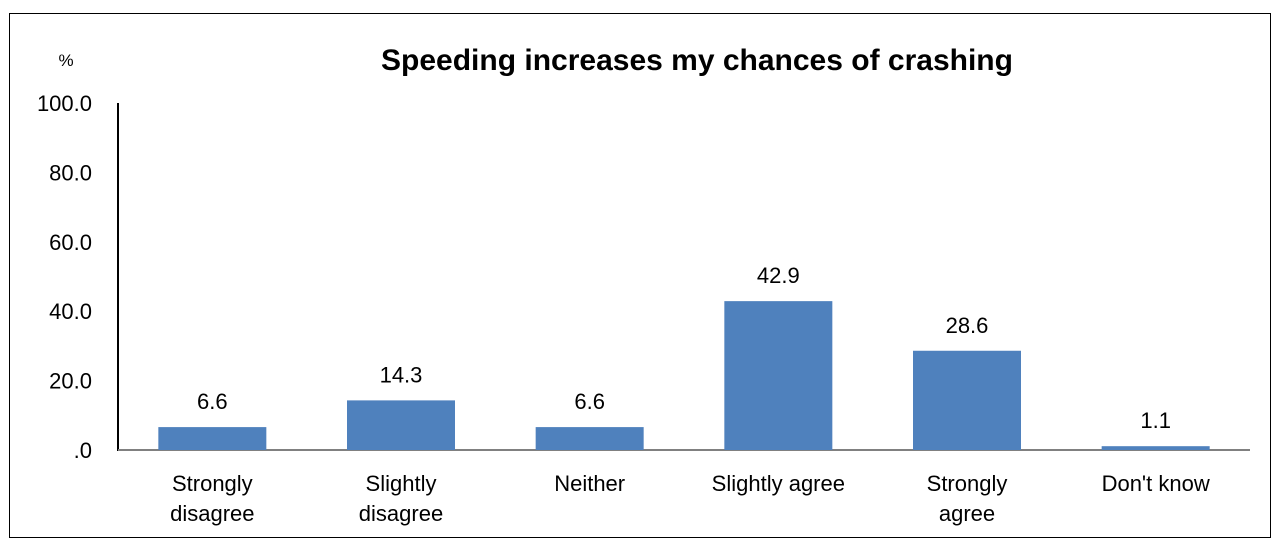  Describe the element at coordinates (212, 498) in the screenshot. I see `x-tick-label: Strongly disagree` at that location.